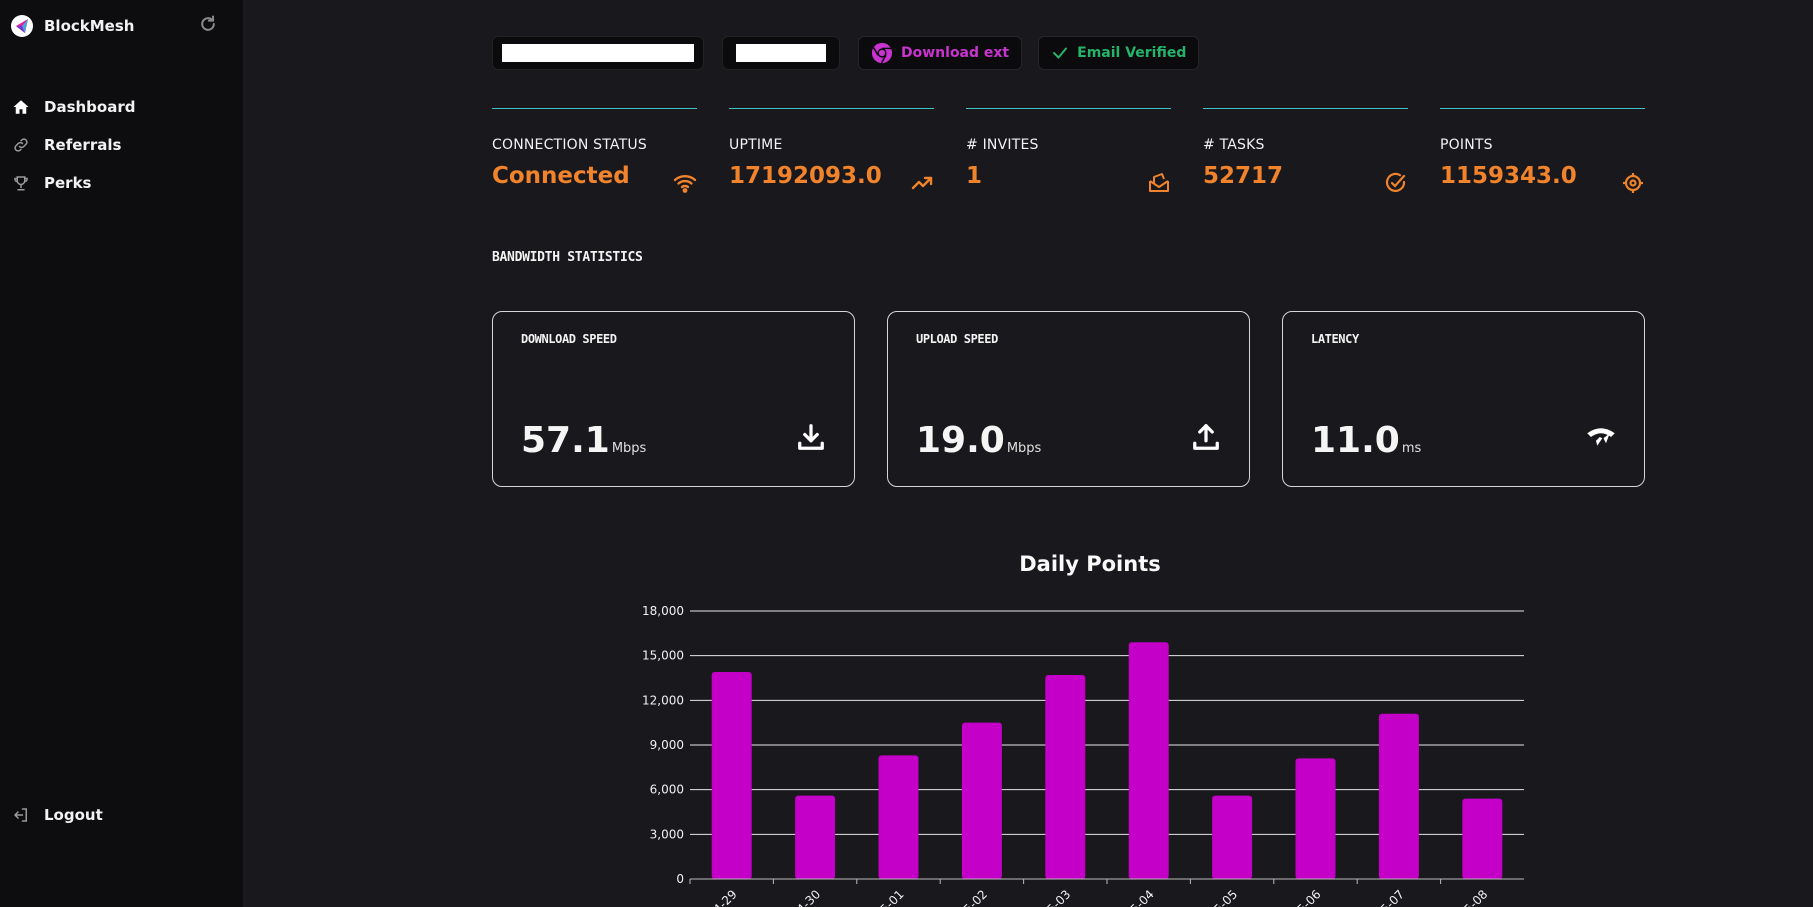 The image size is (1813, 907). What do you see at coordinates (83, 145) in the screenshot?
I see `sidebar-item-label: Referrals` at bounding box center [83, 145].